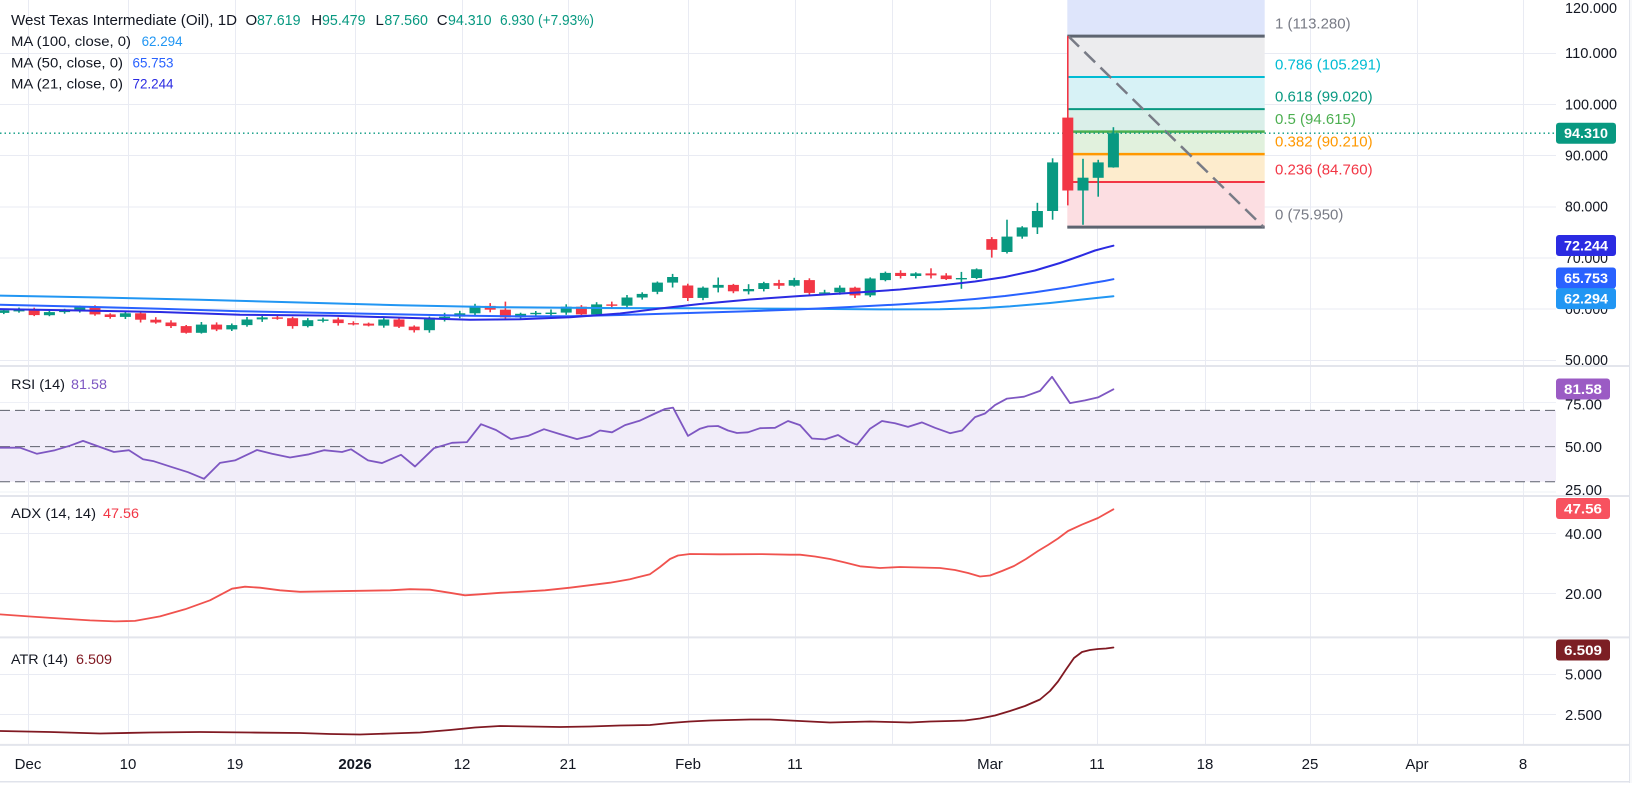  I want to click on svg-text: 25, so click(1310, 764).